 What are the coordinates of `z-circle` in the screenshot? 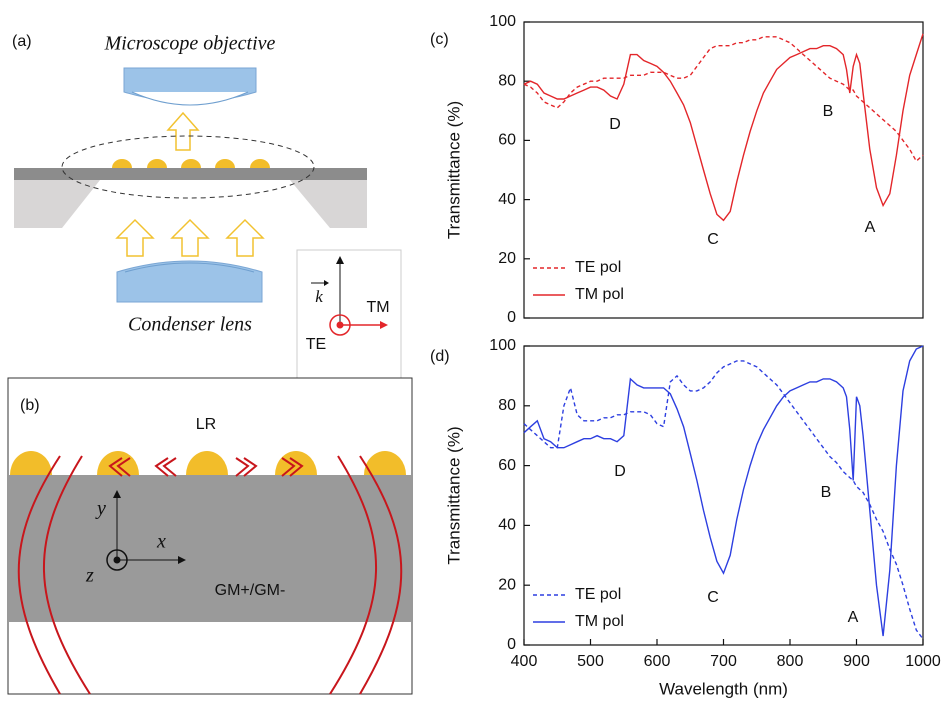 It's located at (117, 560).